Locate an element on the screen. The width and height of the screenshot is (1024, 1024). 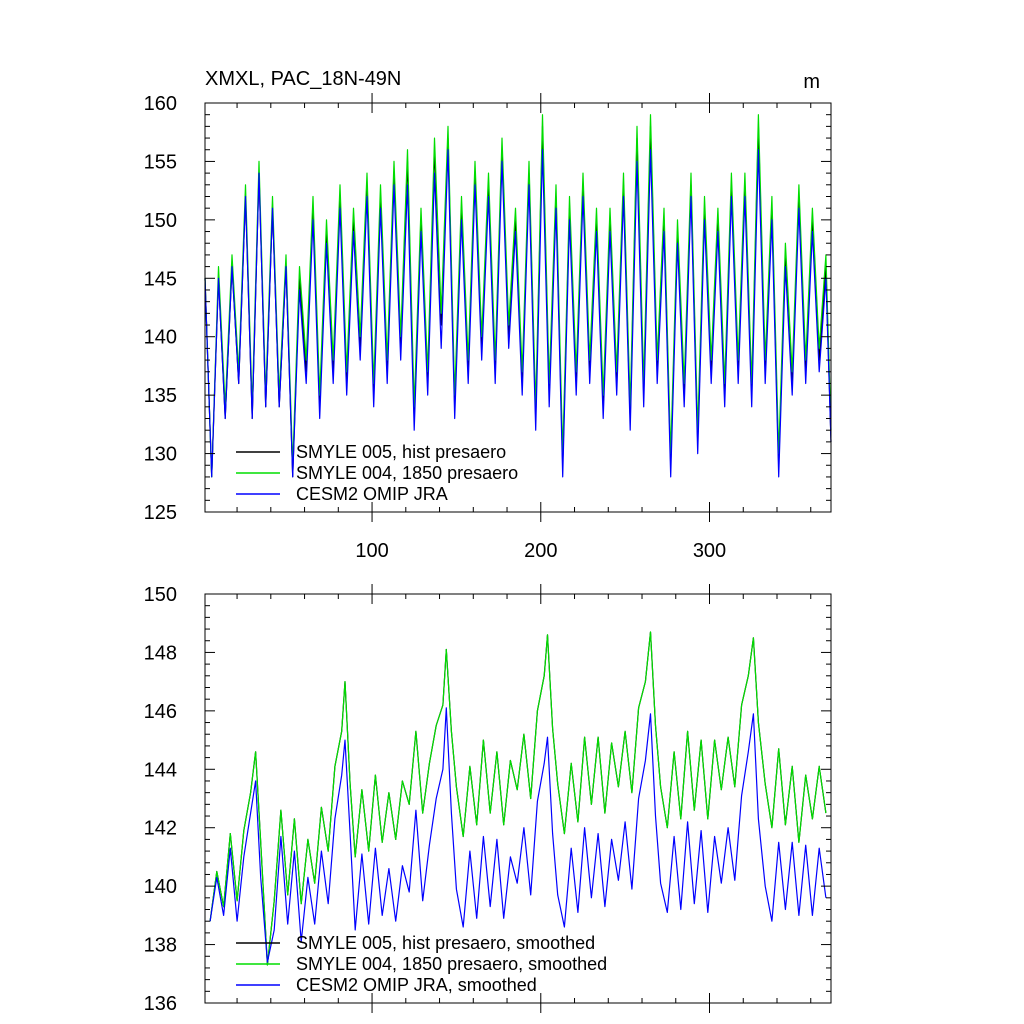
legend-label: SMYLE 004, 1850 presaero is located at coordinates (407, 473).